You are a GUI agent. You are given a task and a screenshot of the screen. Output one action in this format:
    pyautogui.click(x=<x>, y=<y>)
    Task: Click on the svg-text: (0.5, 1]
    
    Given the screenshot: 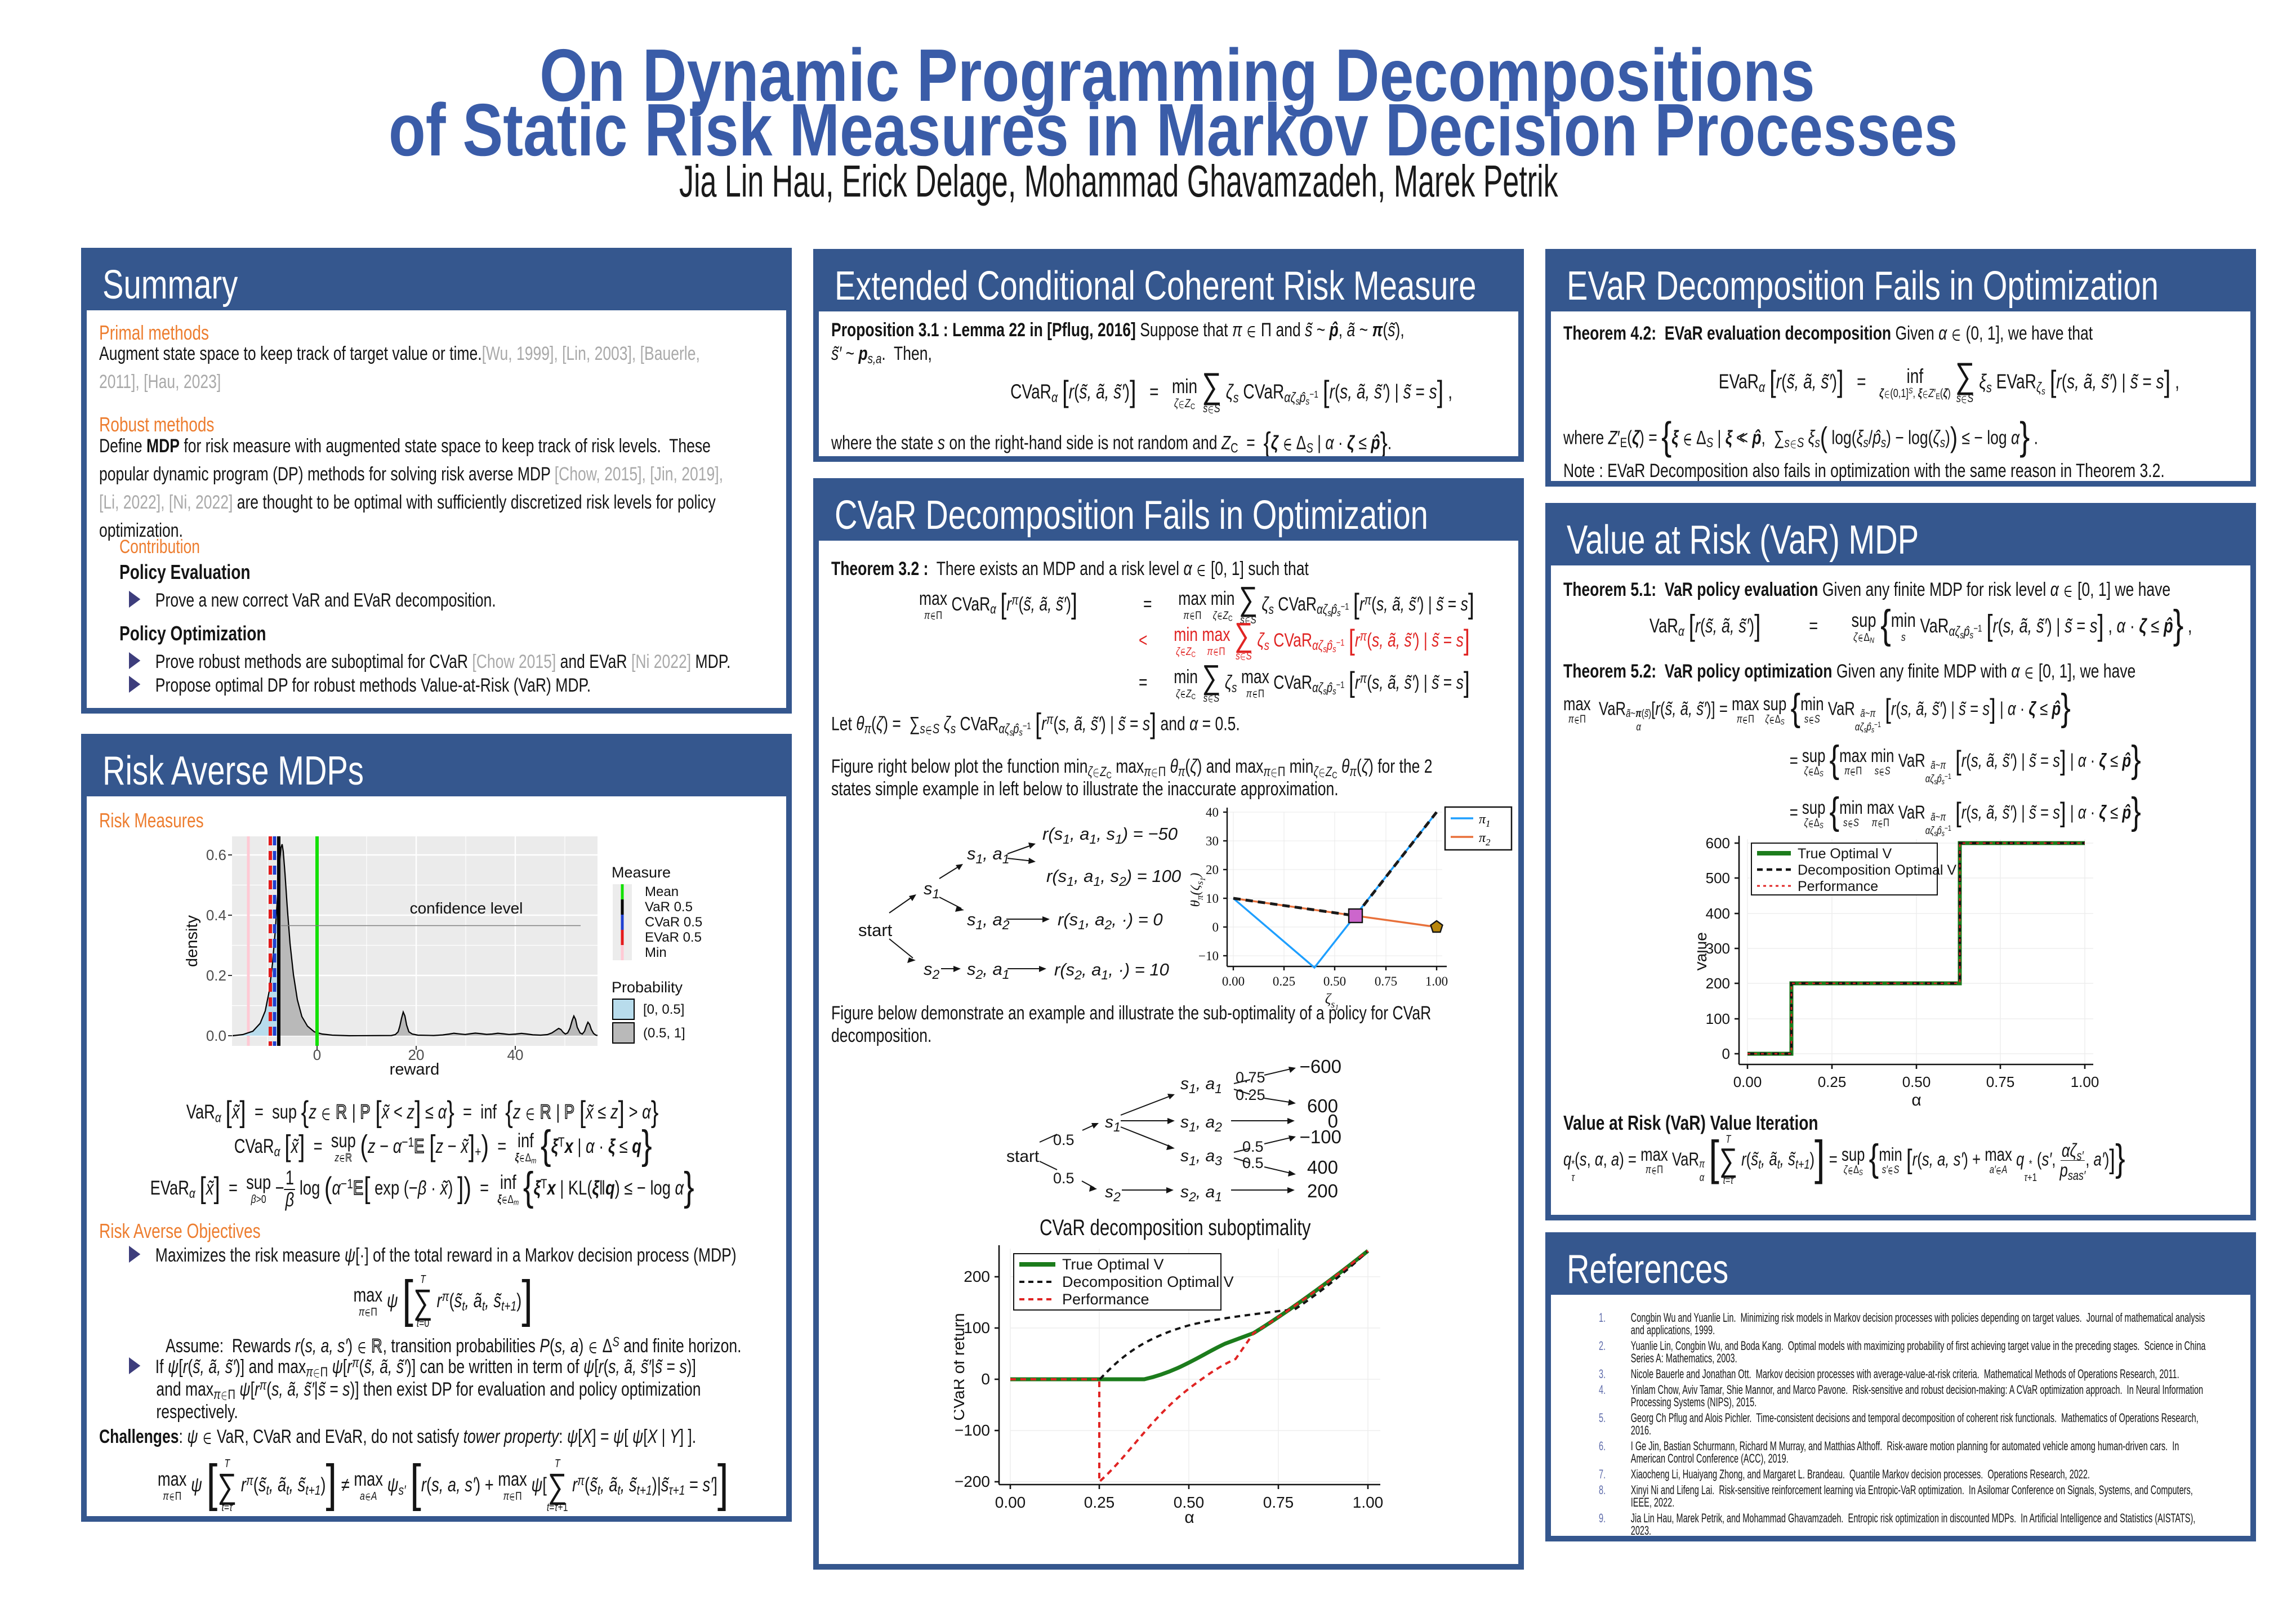 What is the action you would take?
    pyautogui.click(x=664, y=1033)
    